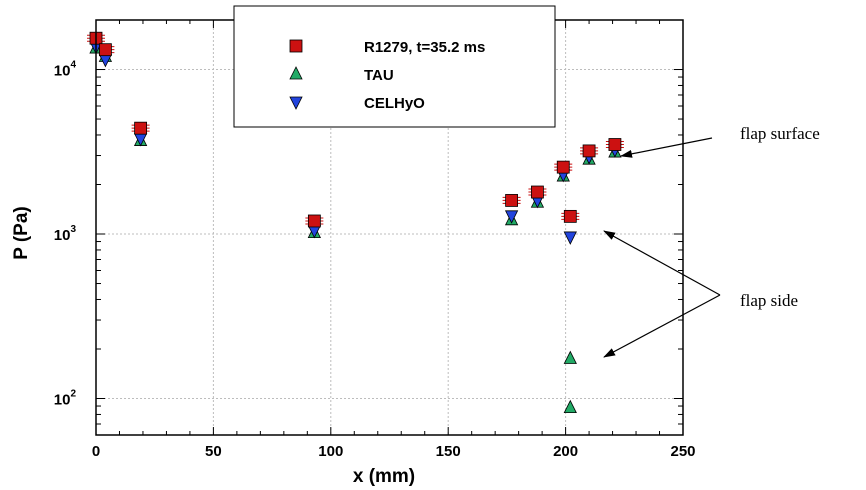  Describe the element at coordinates (448, 451) in the screenshot. I see `x-tick-label: 150` at that location.